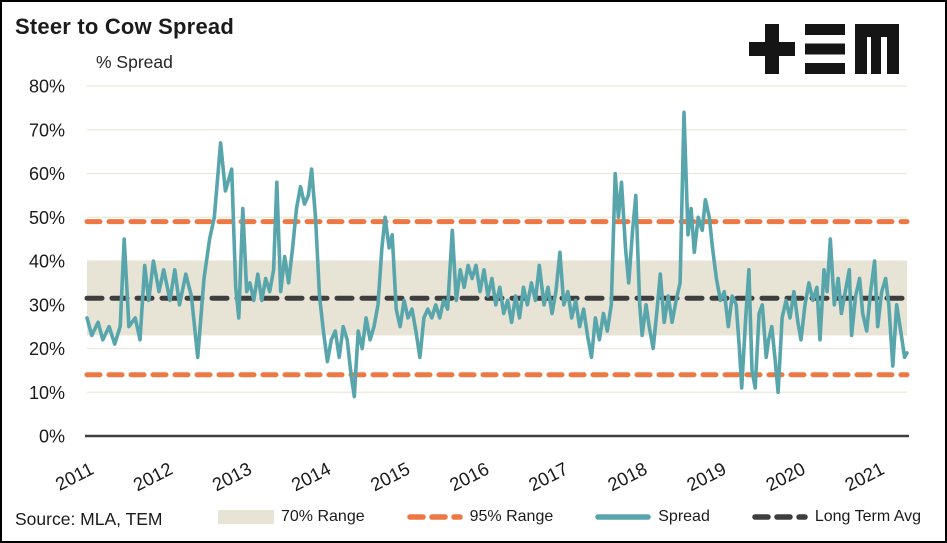 The width and height of the screenshot is (947, 543). What do you see at coordinates (390, 476) in the screenshot?
I see `x-tick-label: 2015` at bounding box center [390, 476].